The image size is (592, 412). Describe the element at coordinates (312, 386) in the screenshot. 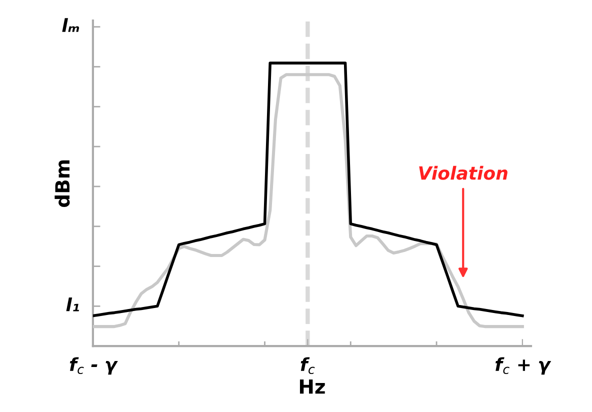

I see `x-axis-title: Hz` at that location.